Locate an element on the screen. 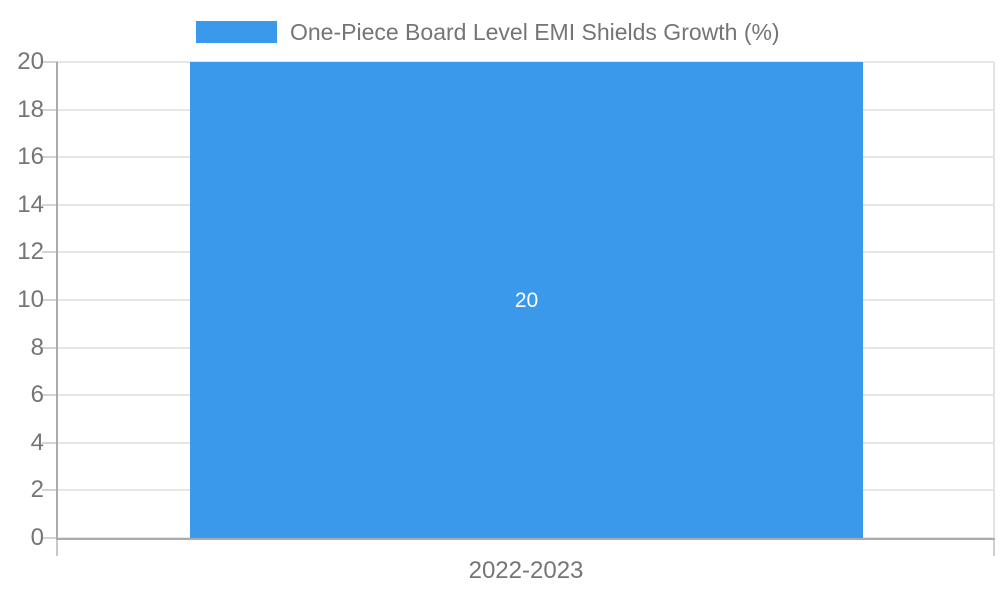  y-tick-label: 14 is located at coordinates (30, 204).